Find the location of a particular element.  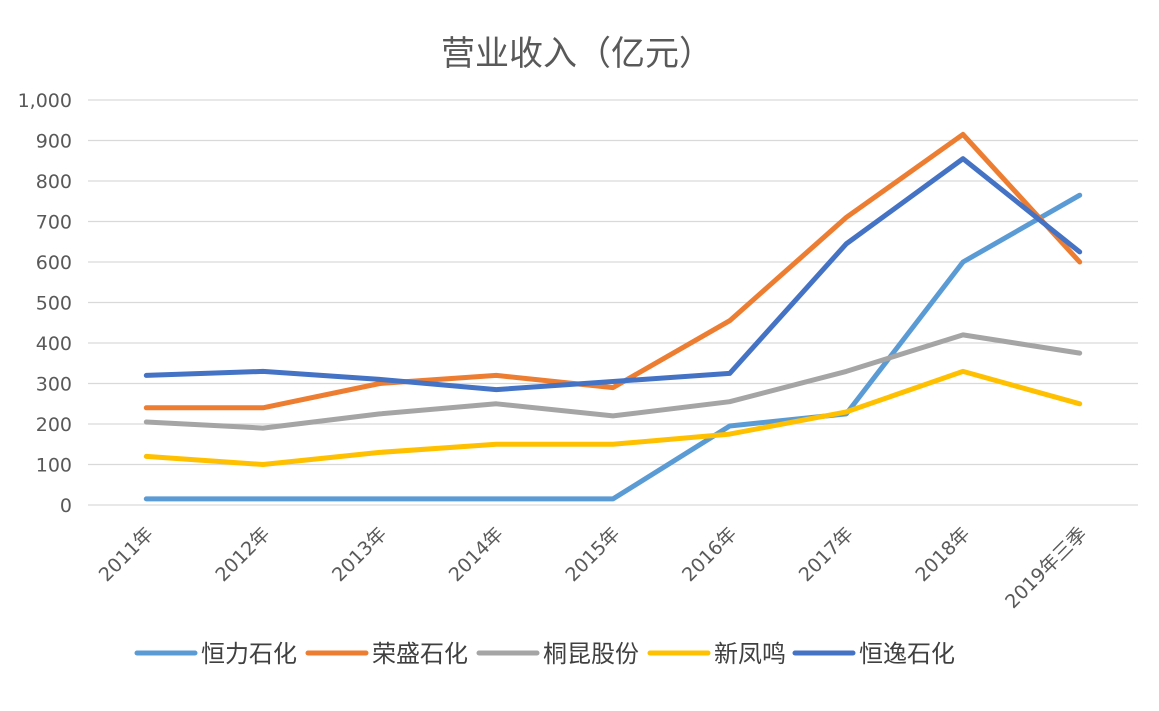

y-tick-label: 400 is located at coordinates (54, 344).